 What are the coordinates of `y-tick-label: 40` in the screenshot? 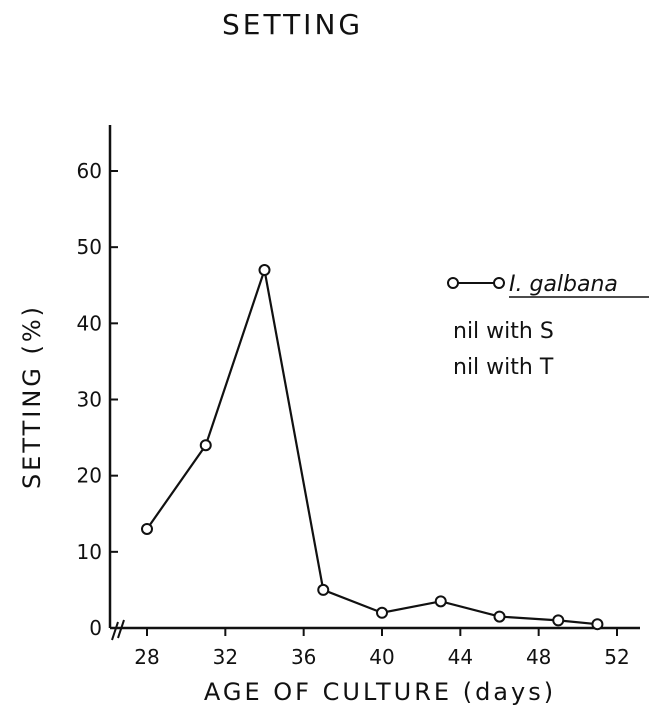 It's located at (89, 323).